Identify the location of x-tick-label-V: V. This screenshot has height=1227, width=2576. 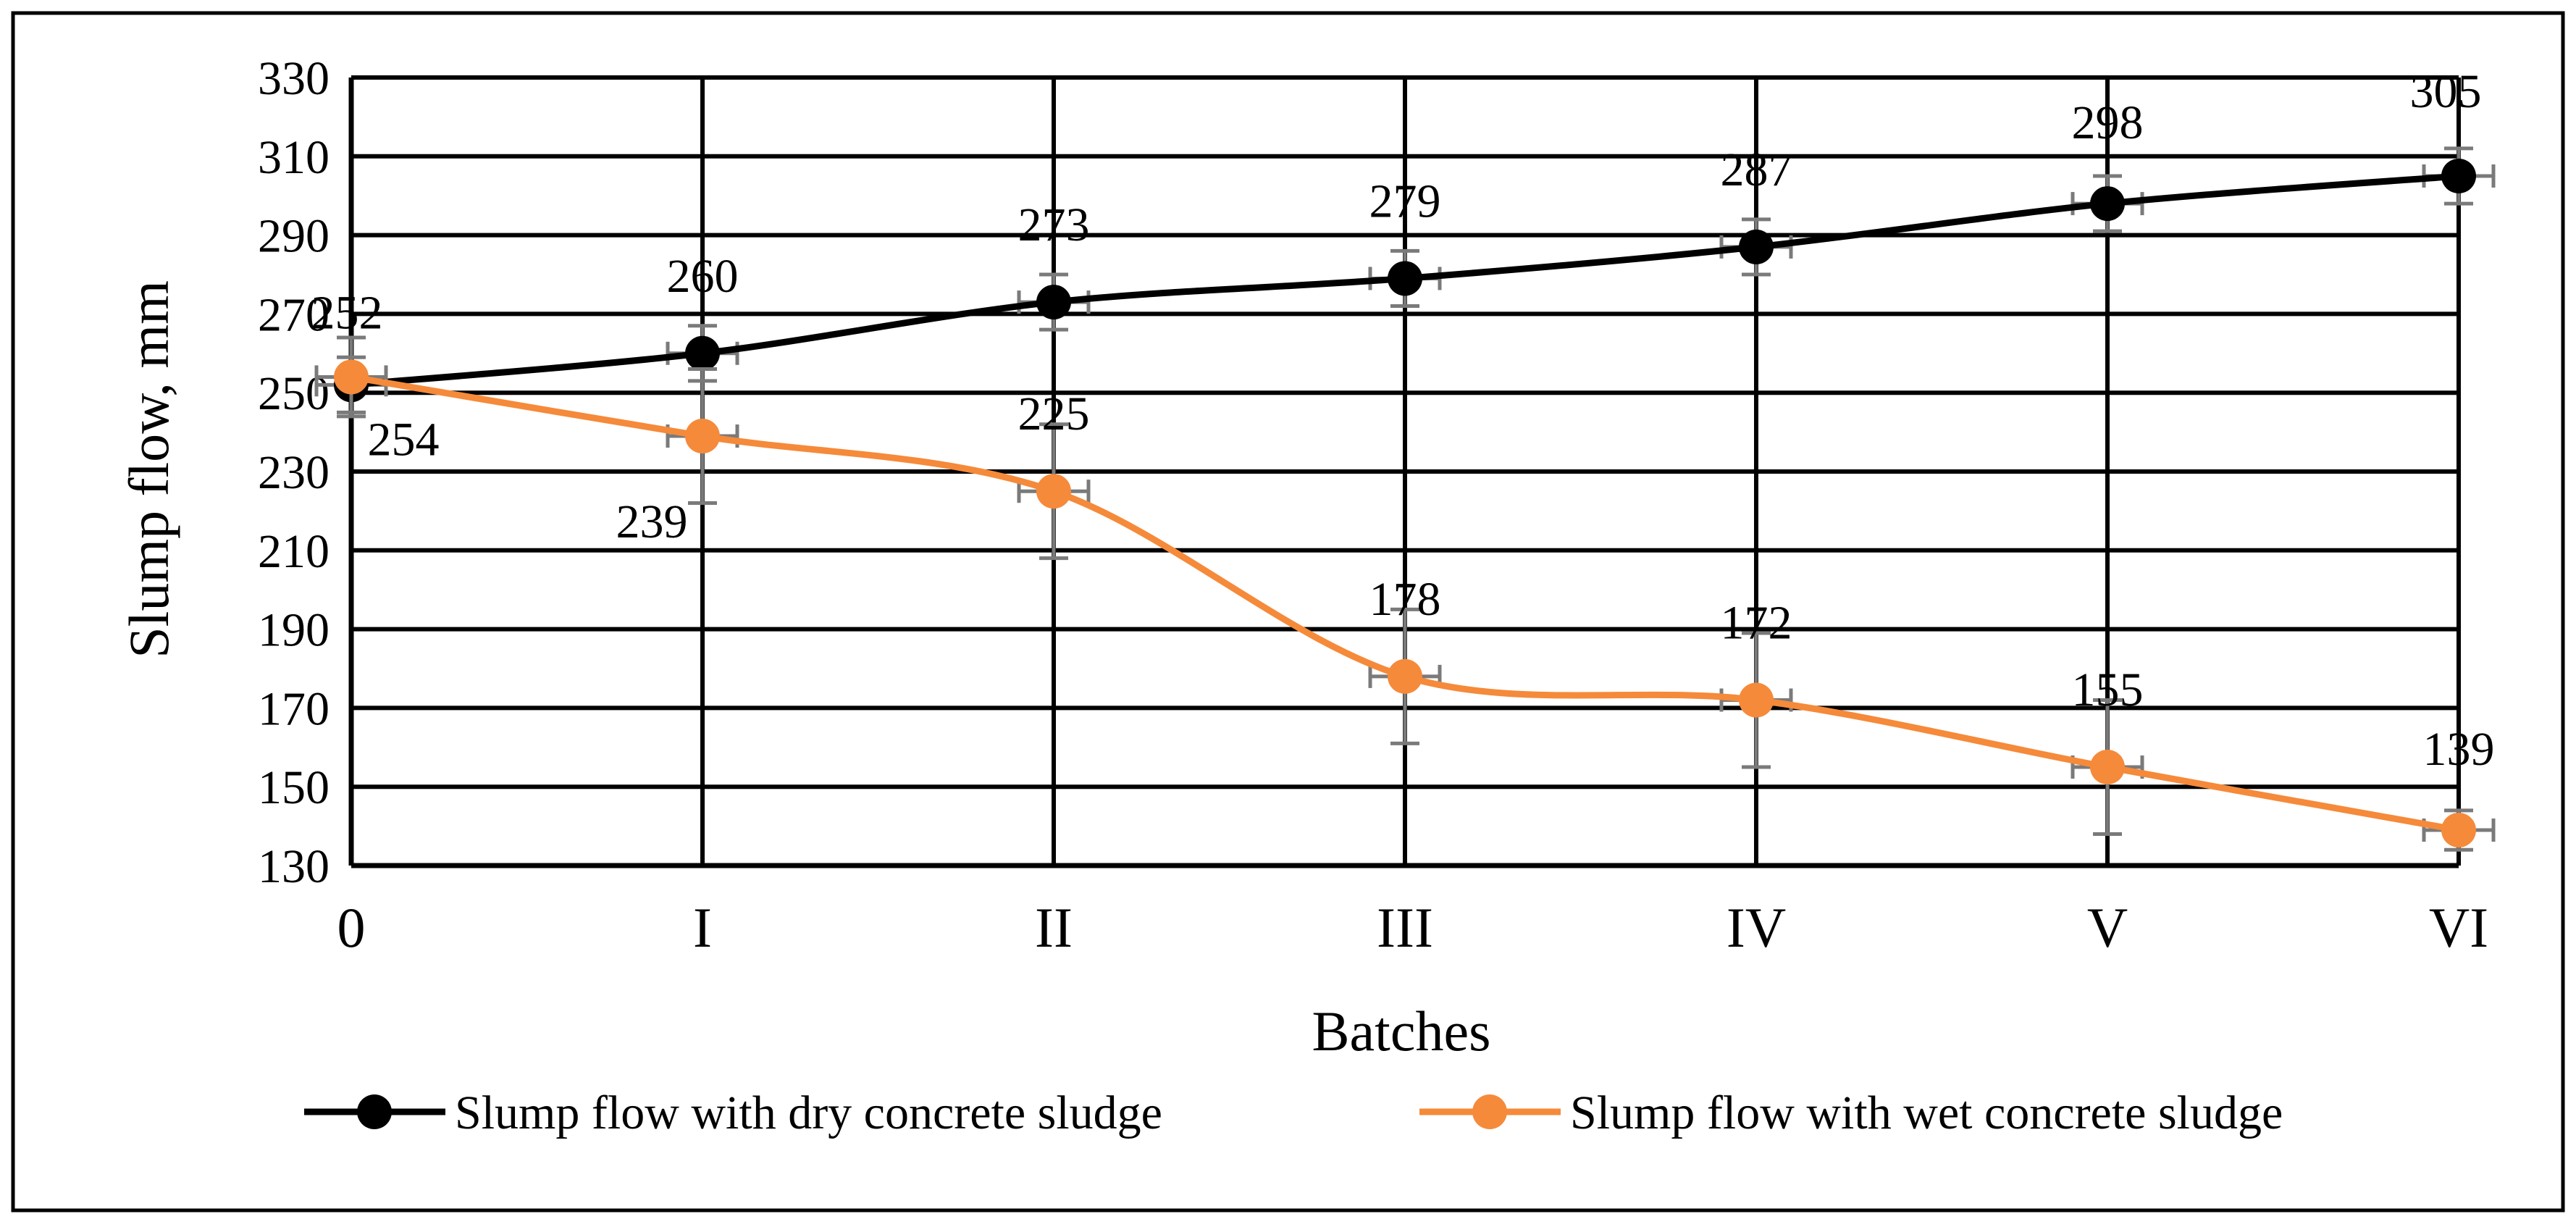
(2107, 927).